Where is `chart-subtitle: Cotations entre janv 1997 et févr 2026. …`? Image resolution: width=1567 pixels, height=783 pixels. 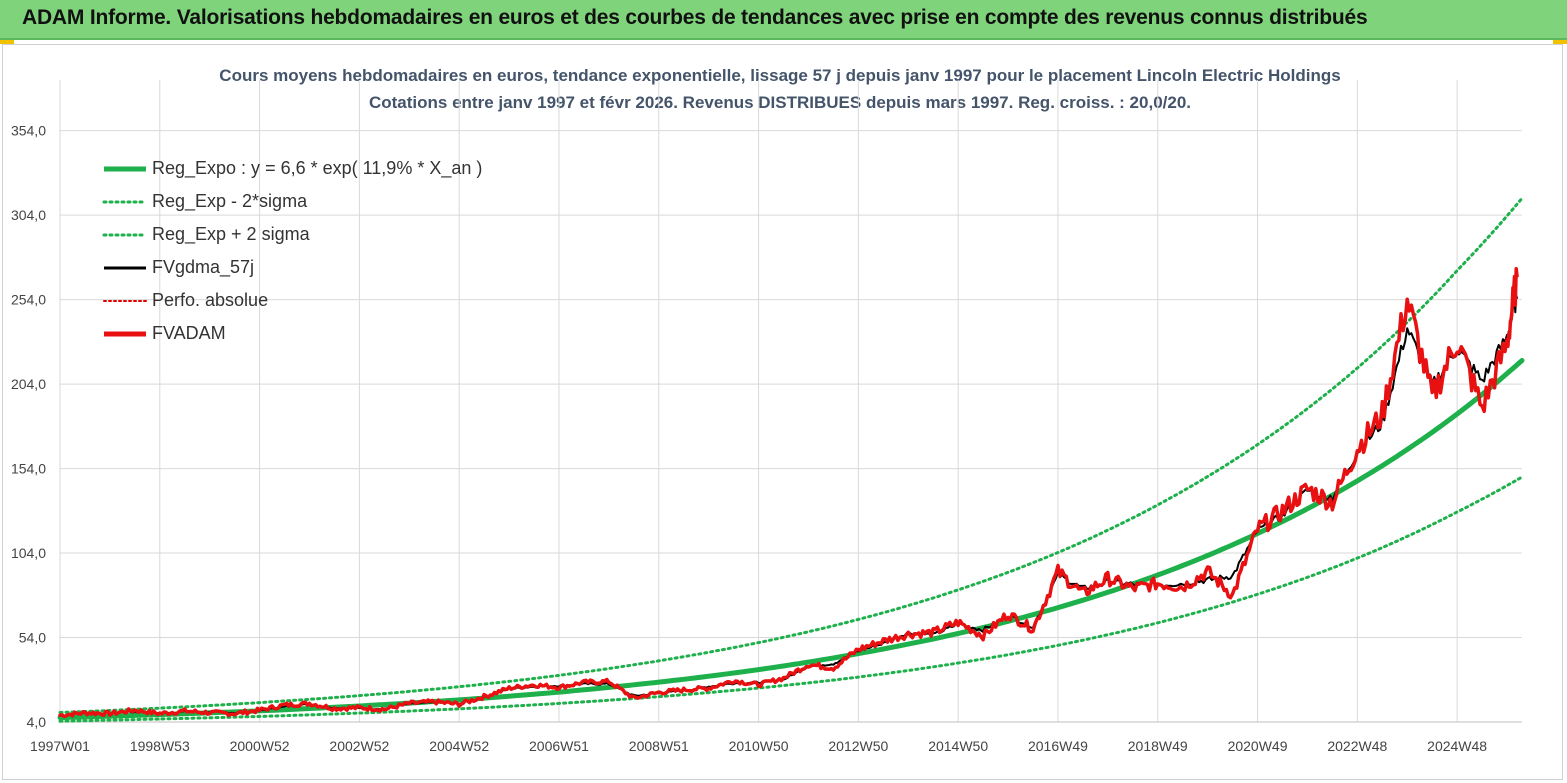
chart-subtitle: Cotations entre janv 1997 et févr 2026. … is located at coordinates (780, 102).